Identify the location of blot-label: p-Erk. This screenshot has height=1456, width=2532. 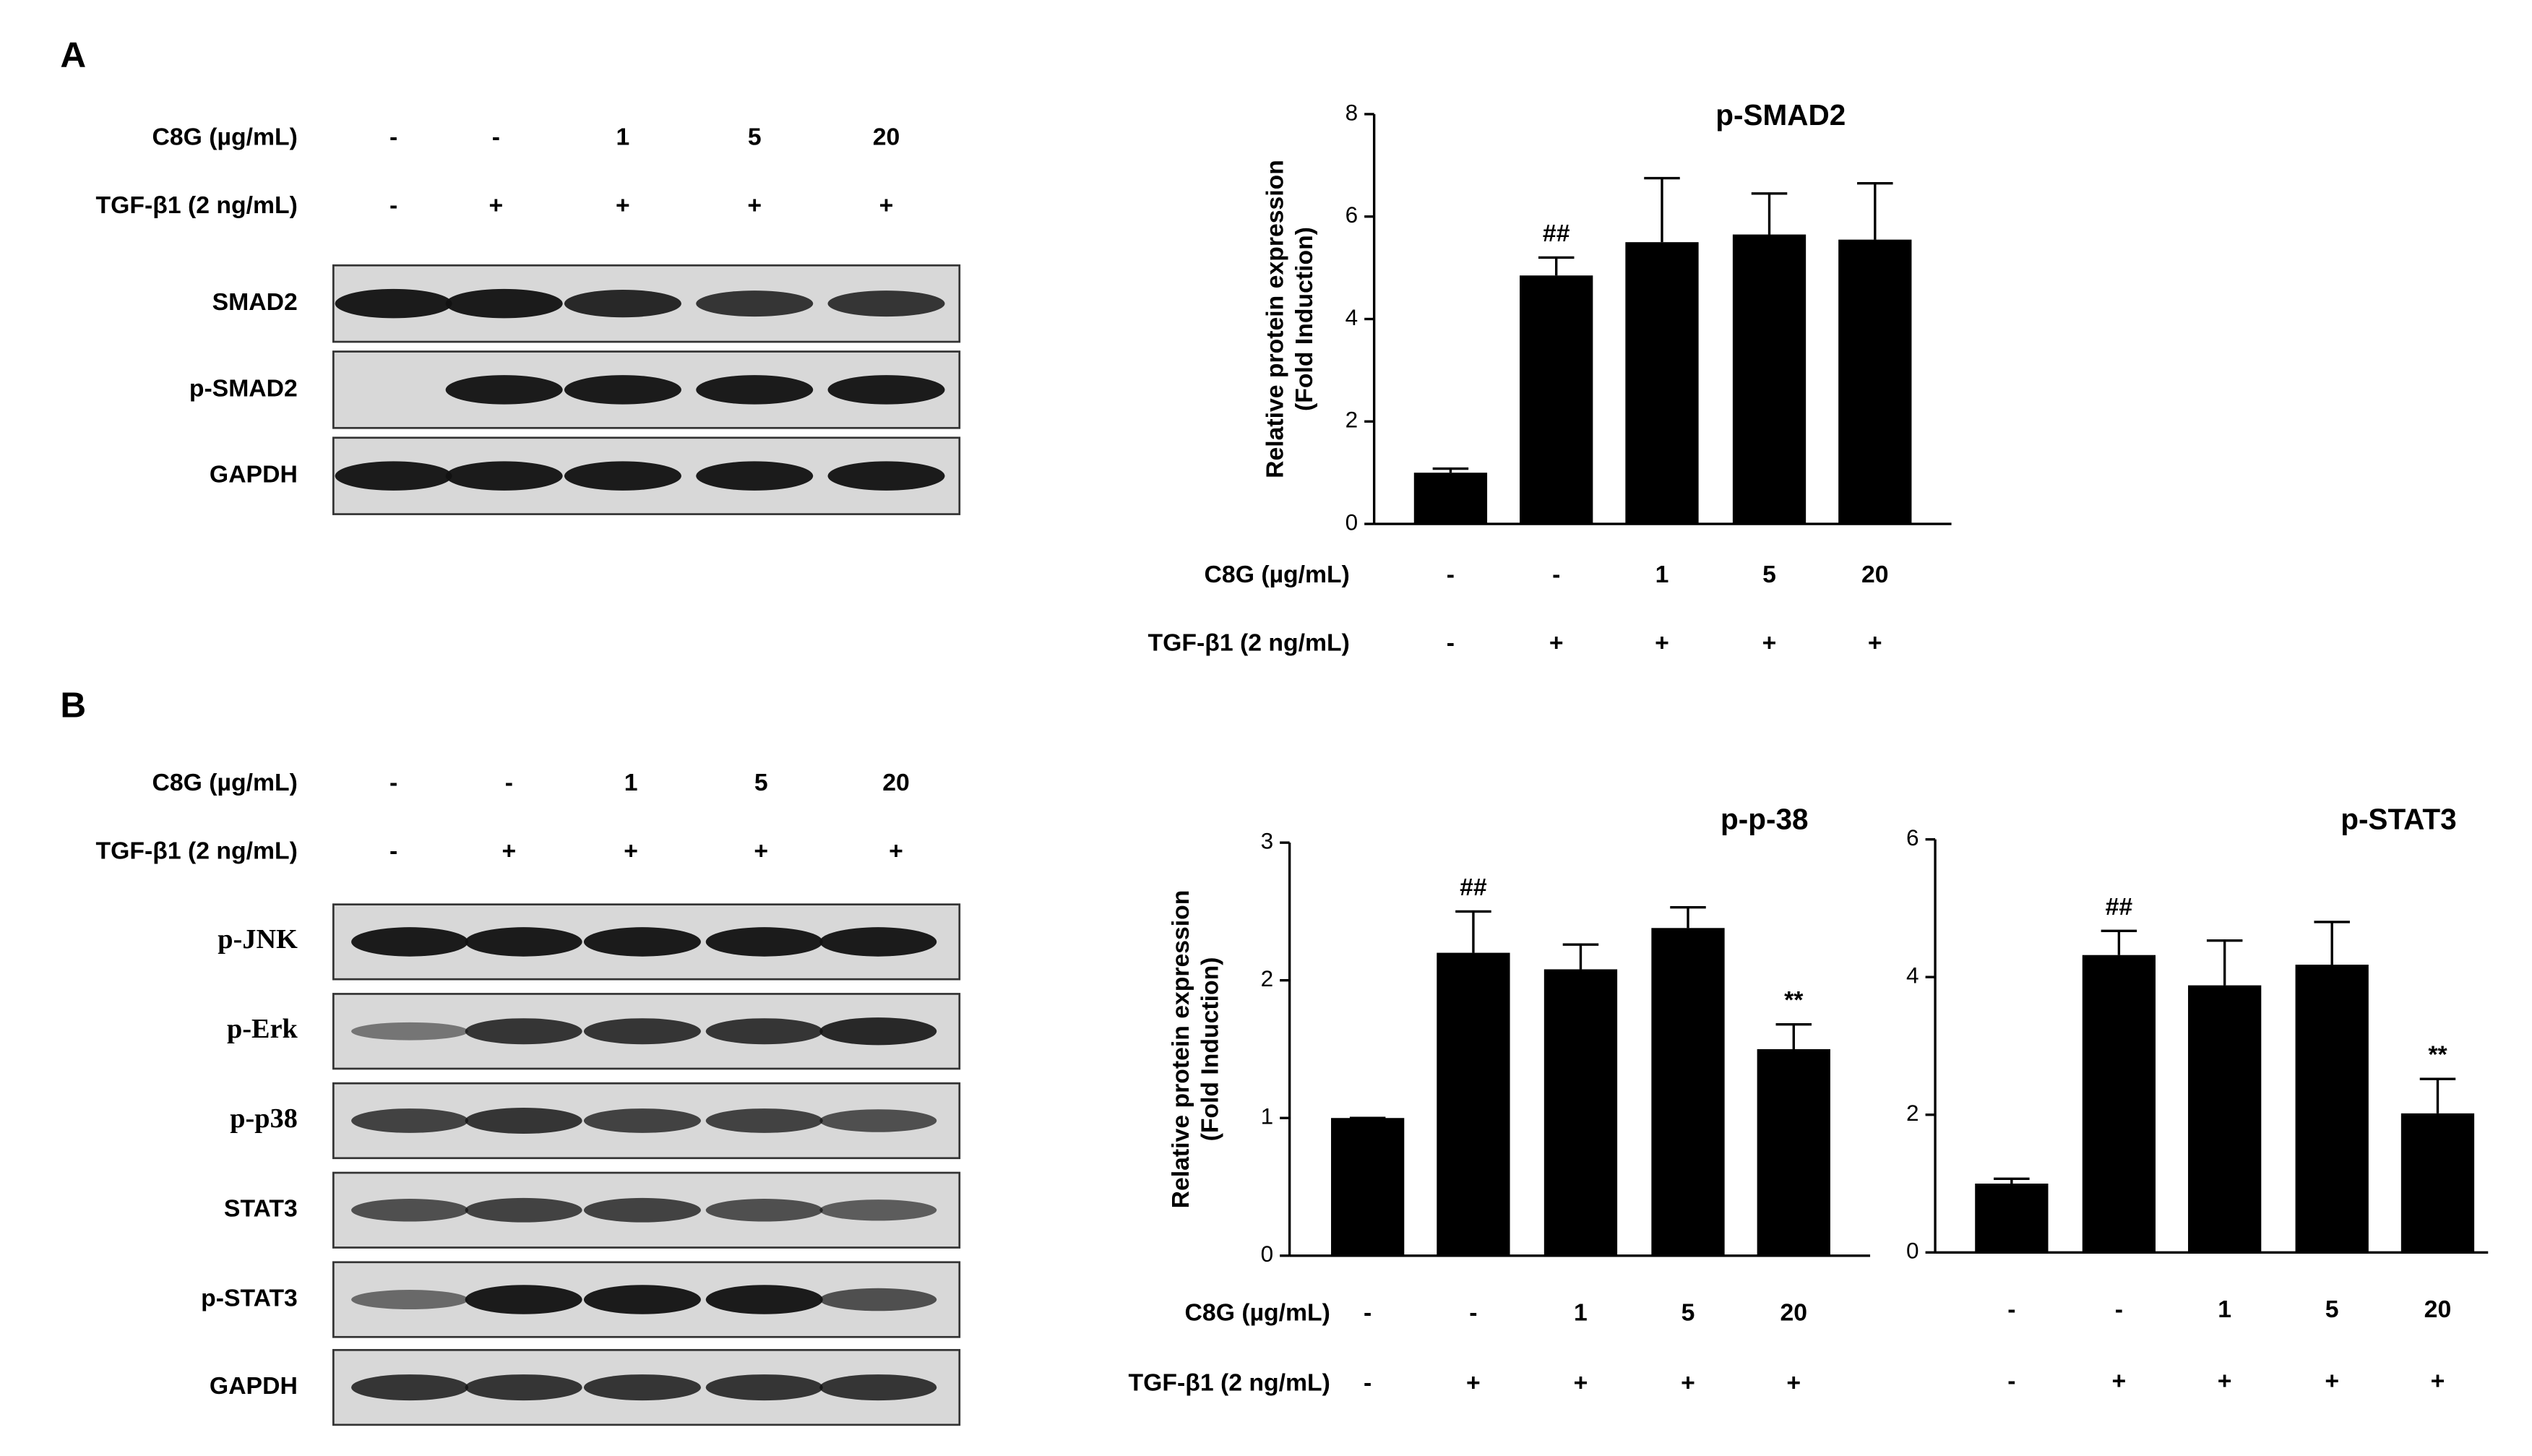
(262, 1029).